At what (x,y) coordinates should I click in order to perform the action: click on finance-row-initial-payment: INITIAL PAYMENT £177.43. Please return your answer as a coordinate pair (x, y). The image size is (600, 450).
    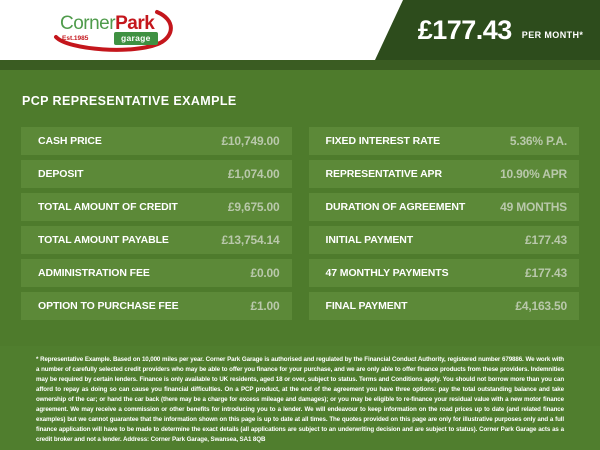
    Looking at the image, I should click on (443, 240).